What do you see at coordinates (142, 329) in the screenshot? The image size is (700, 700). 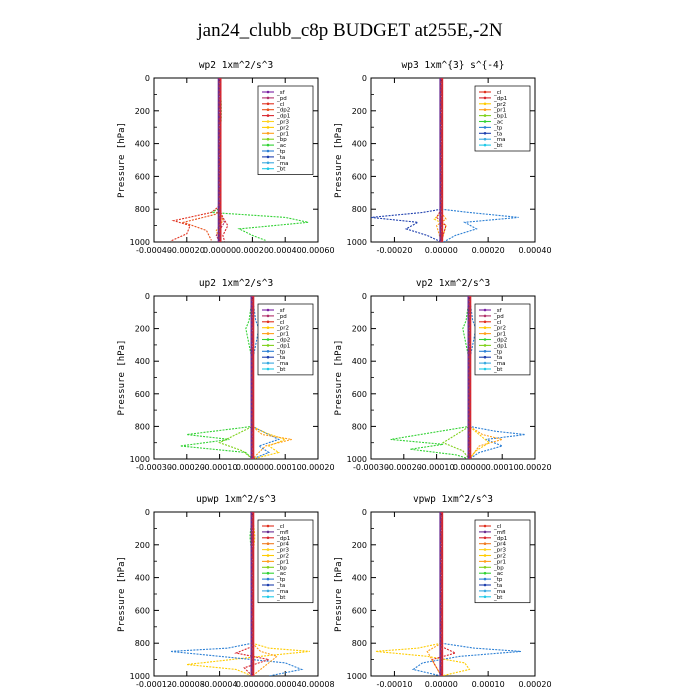 I see `y-tick-label: 200` at bounding box center [142, 329].